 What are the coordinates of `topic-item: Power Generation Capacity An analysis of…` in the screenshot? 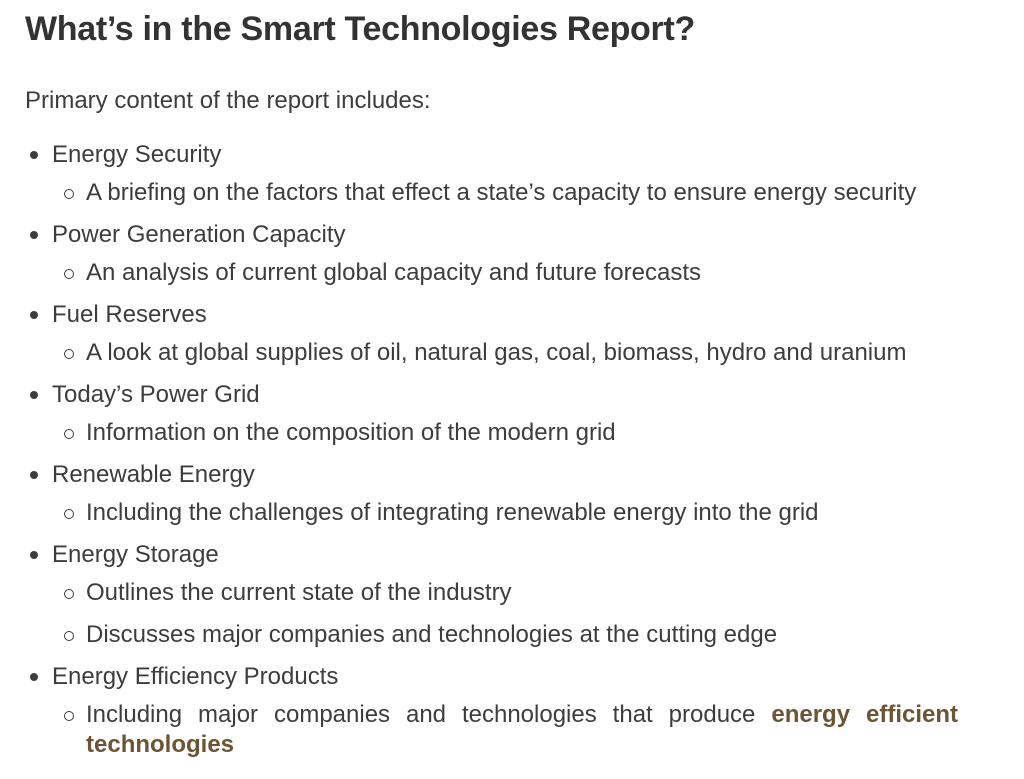 It's located at (491, 254).